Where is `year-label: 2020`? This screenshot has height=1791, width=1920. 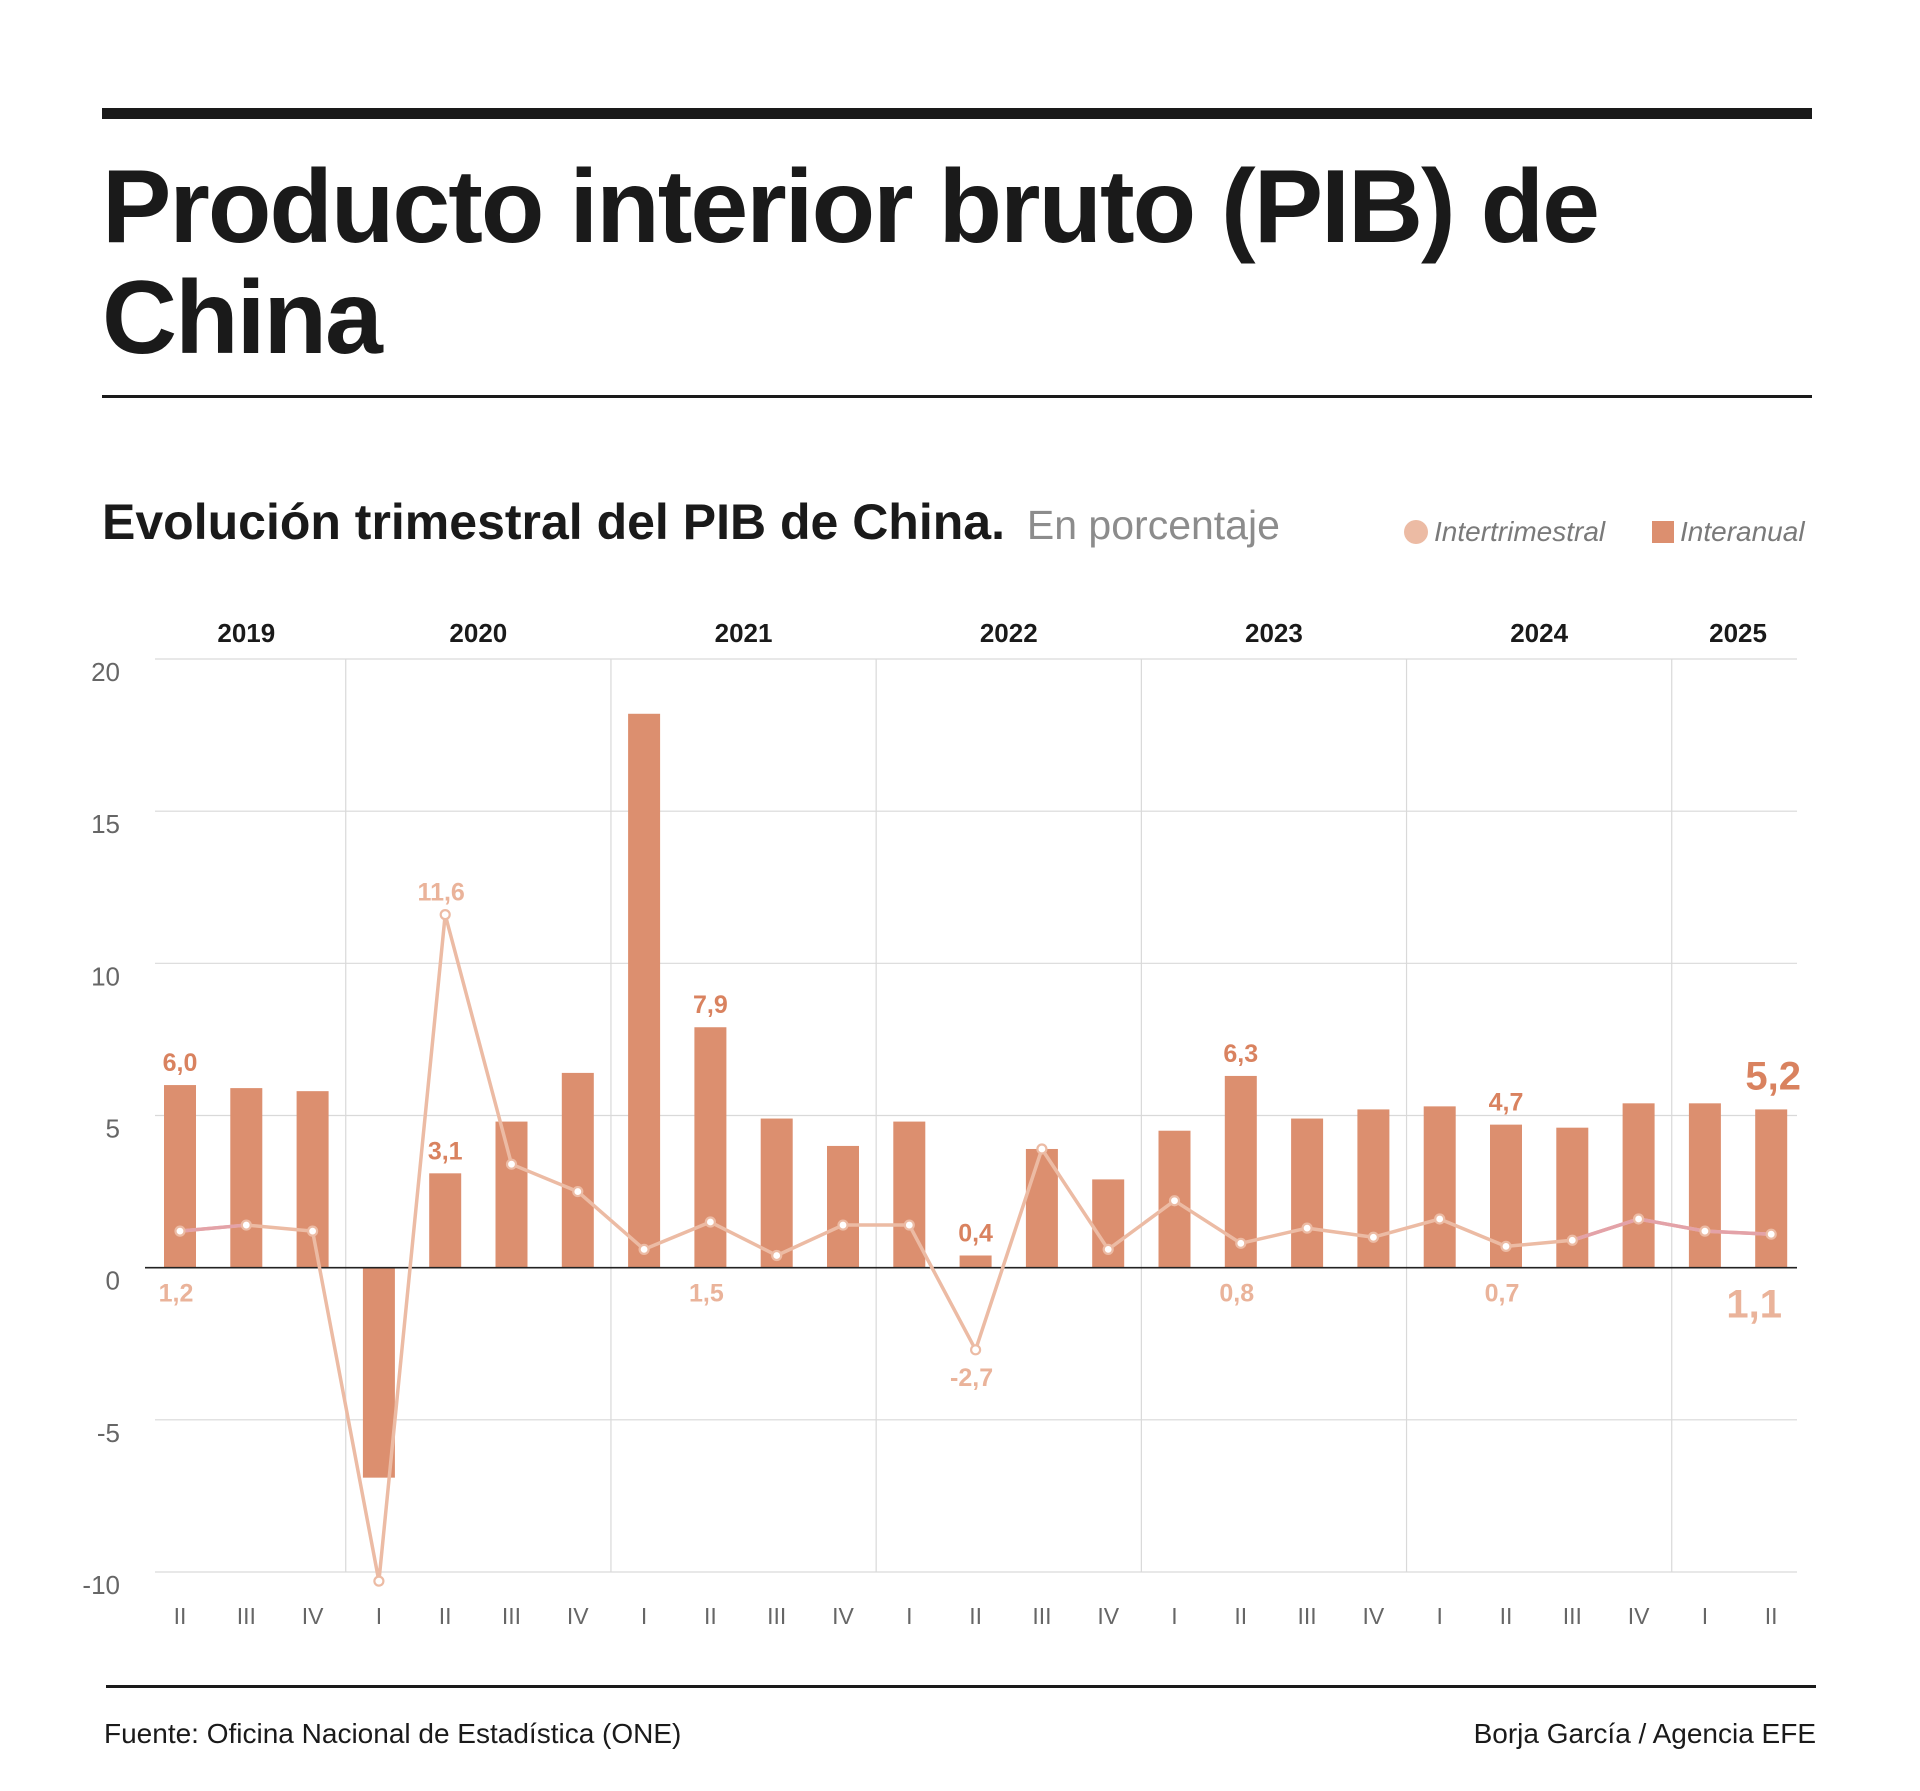 year-label: 2020 is located at coordinates (478, 633).